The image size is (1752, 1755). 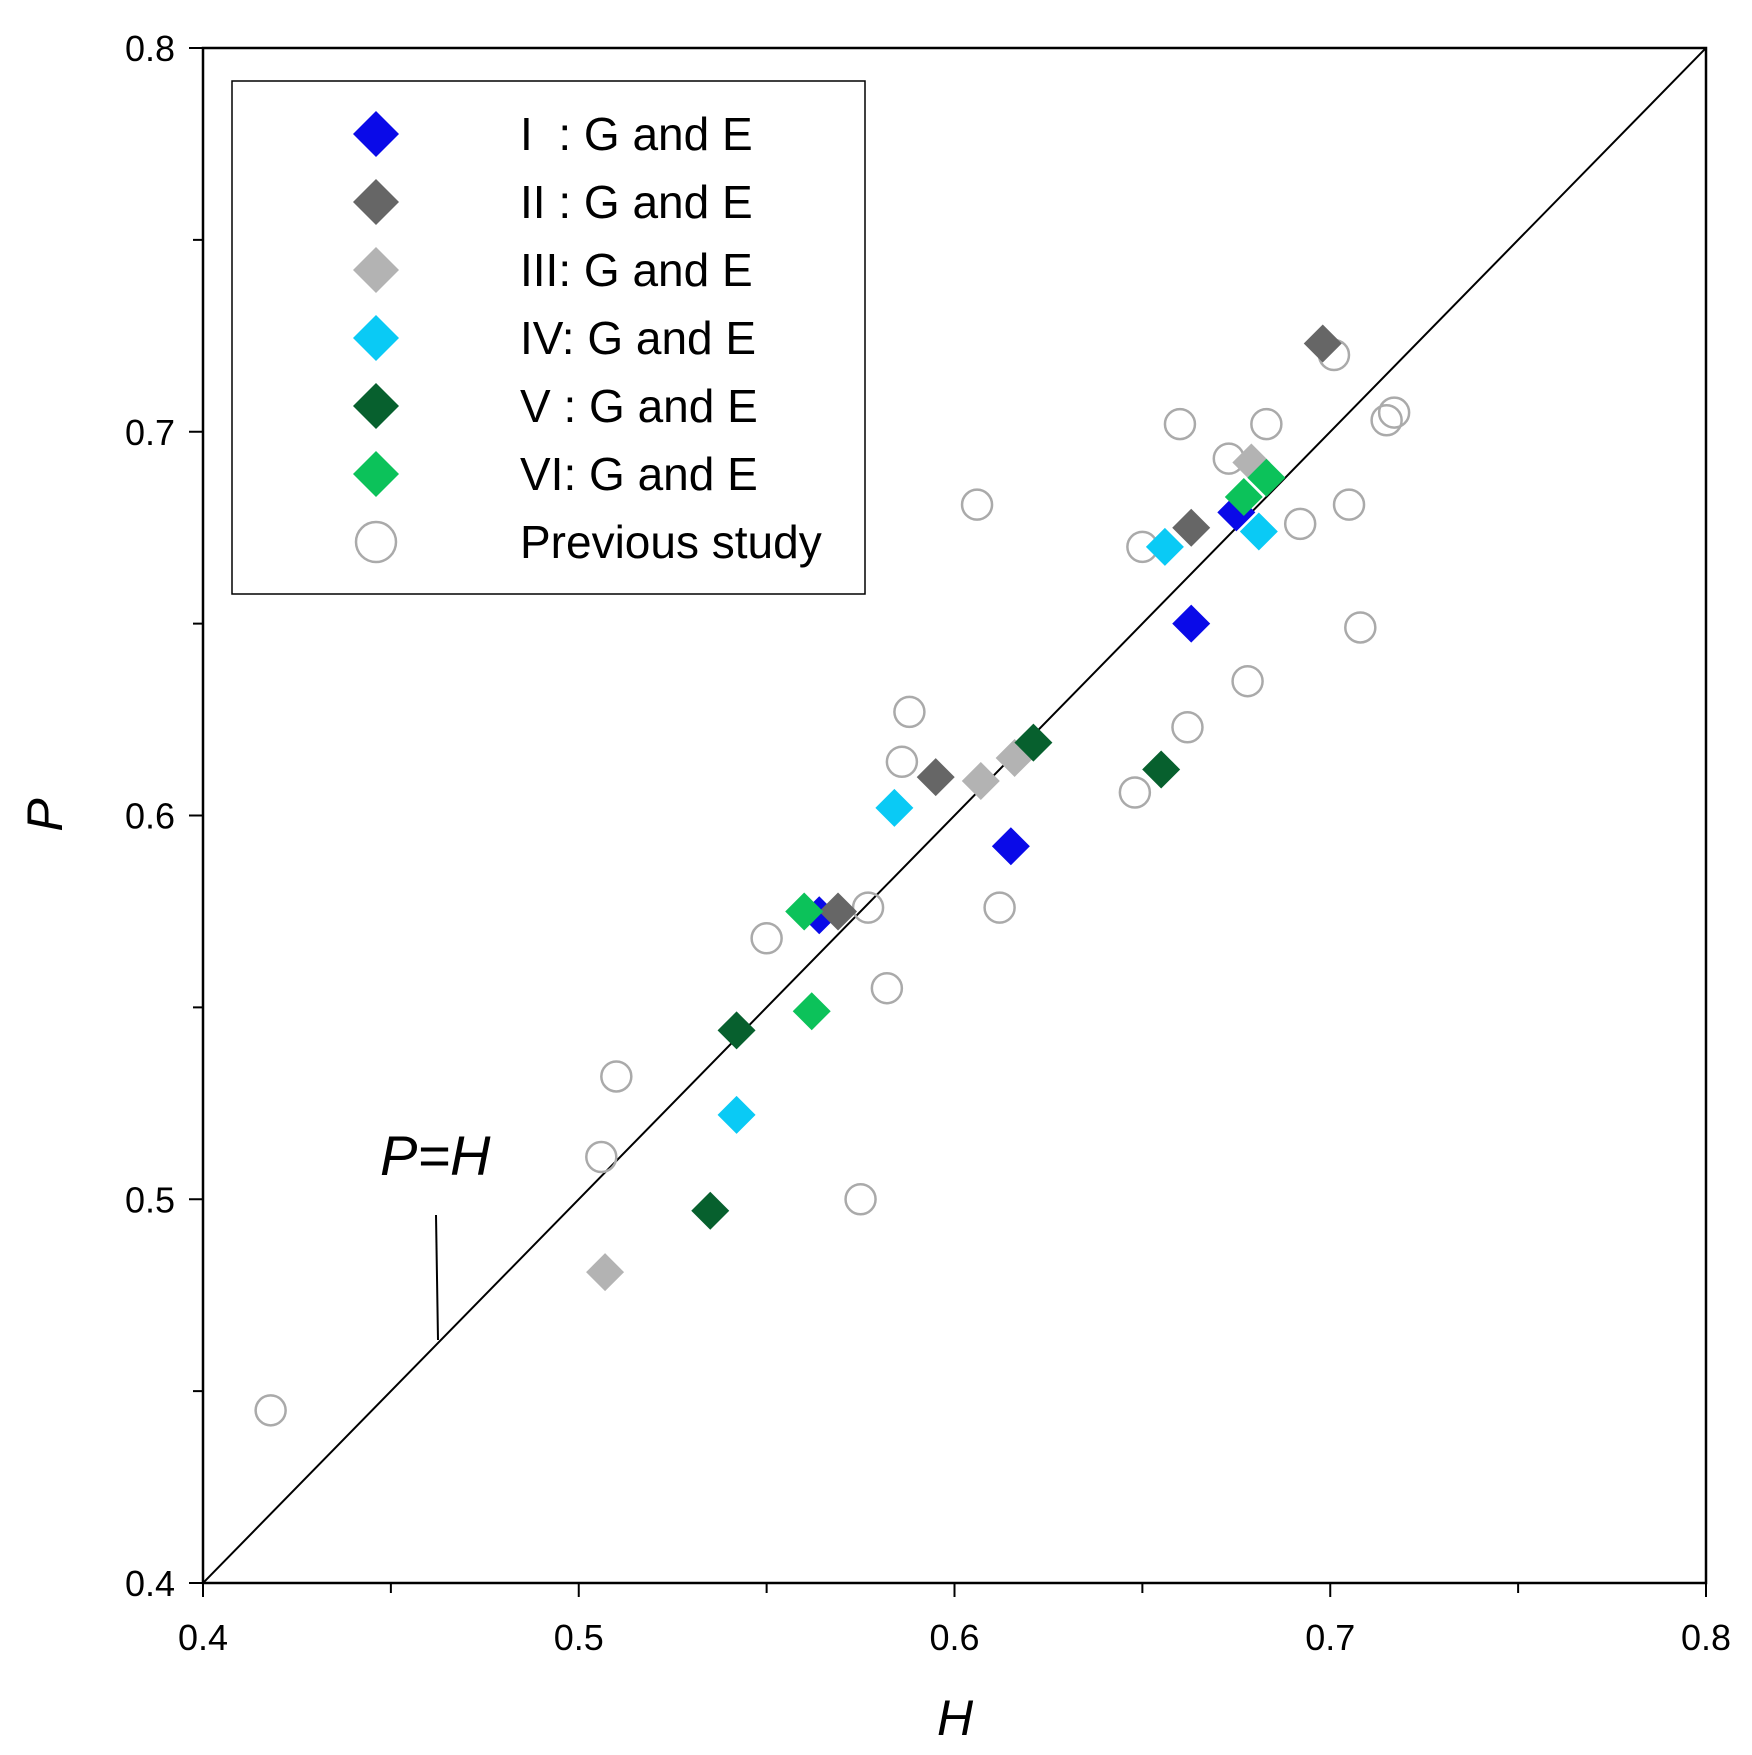 I want to click on x-axis-title: H, so click(x=955, y=1718).